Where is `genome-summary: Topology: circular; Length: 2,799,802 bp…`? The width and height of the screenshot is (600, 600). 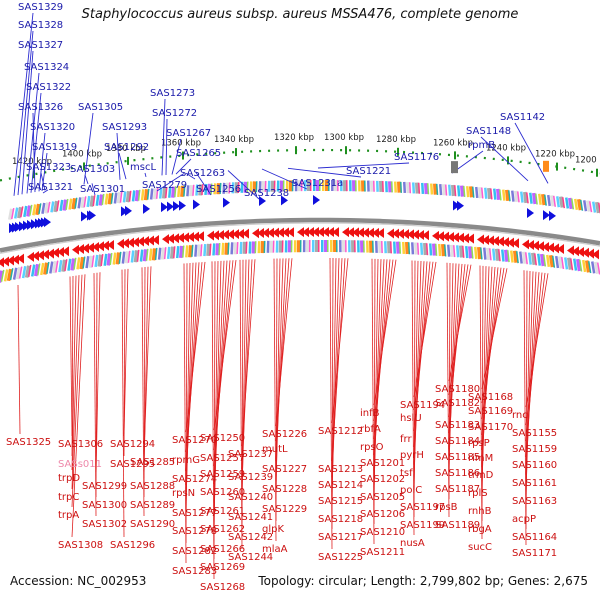 genome-summary: Topology: circular; Length: 2,799,802 bp… is located at coordinates (423, 581).